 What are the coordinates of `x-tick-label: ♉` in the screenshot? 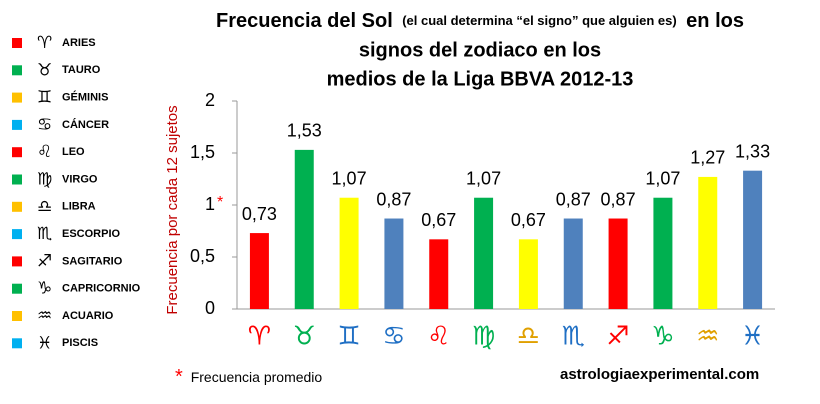 It's located at (304, 337).